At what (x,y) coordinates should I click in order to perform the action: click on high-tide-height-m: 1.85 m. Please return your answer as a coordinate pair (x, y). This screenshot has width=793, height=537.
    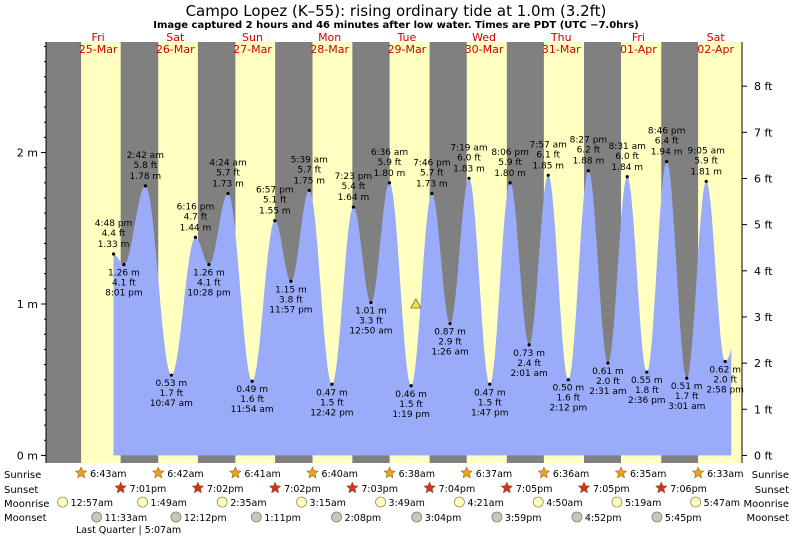
    Looking at the image, I should click on (548, 166).